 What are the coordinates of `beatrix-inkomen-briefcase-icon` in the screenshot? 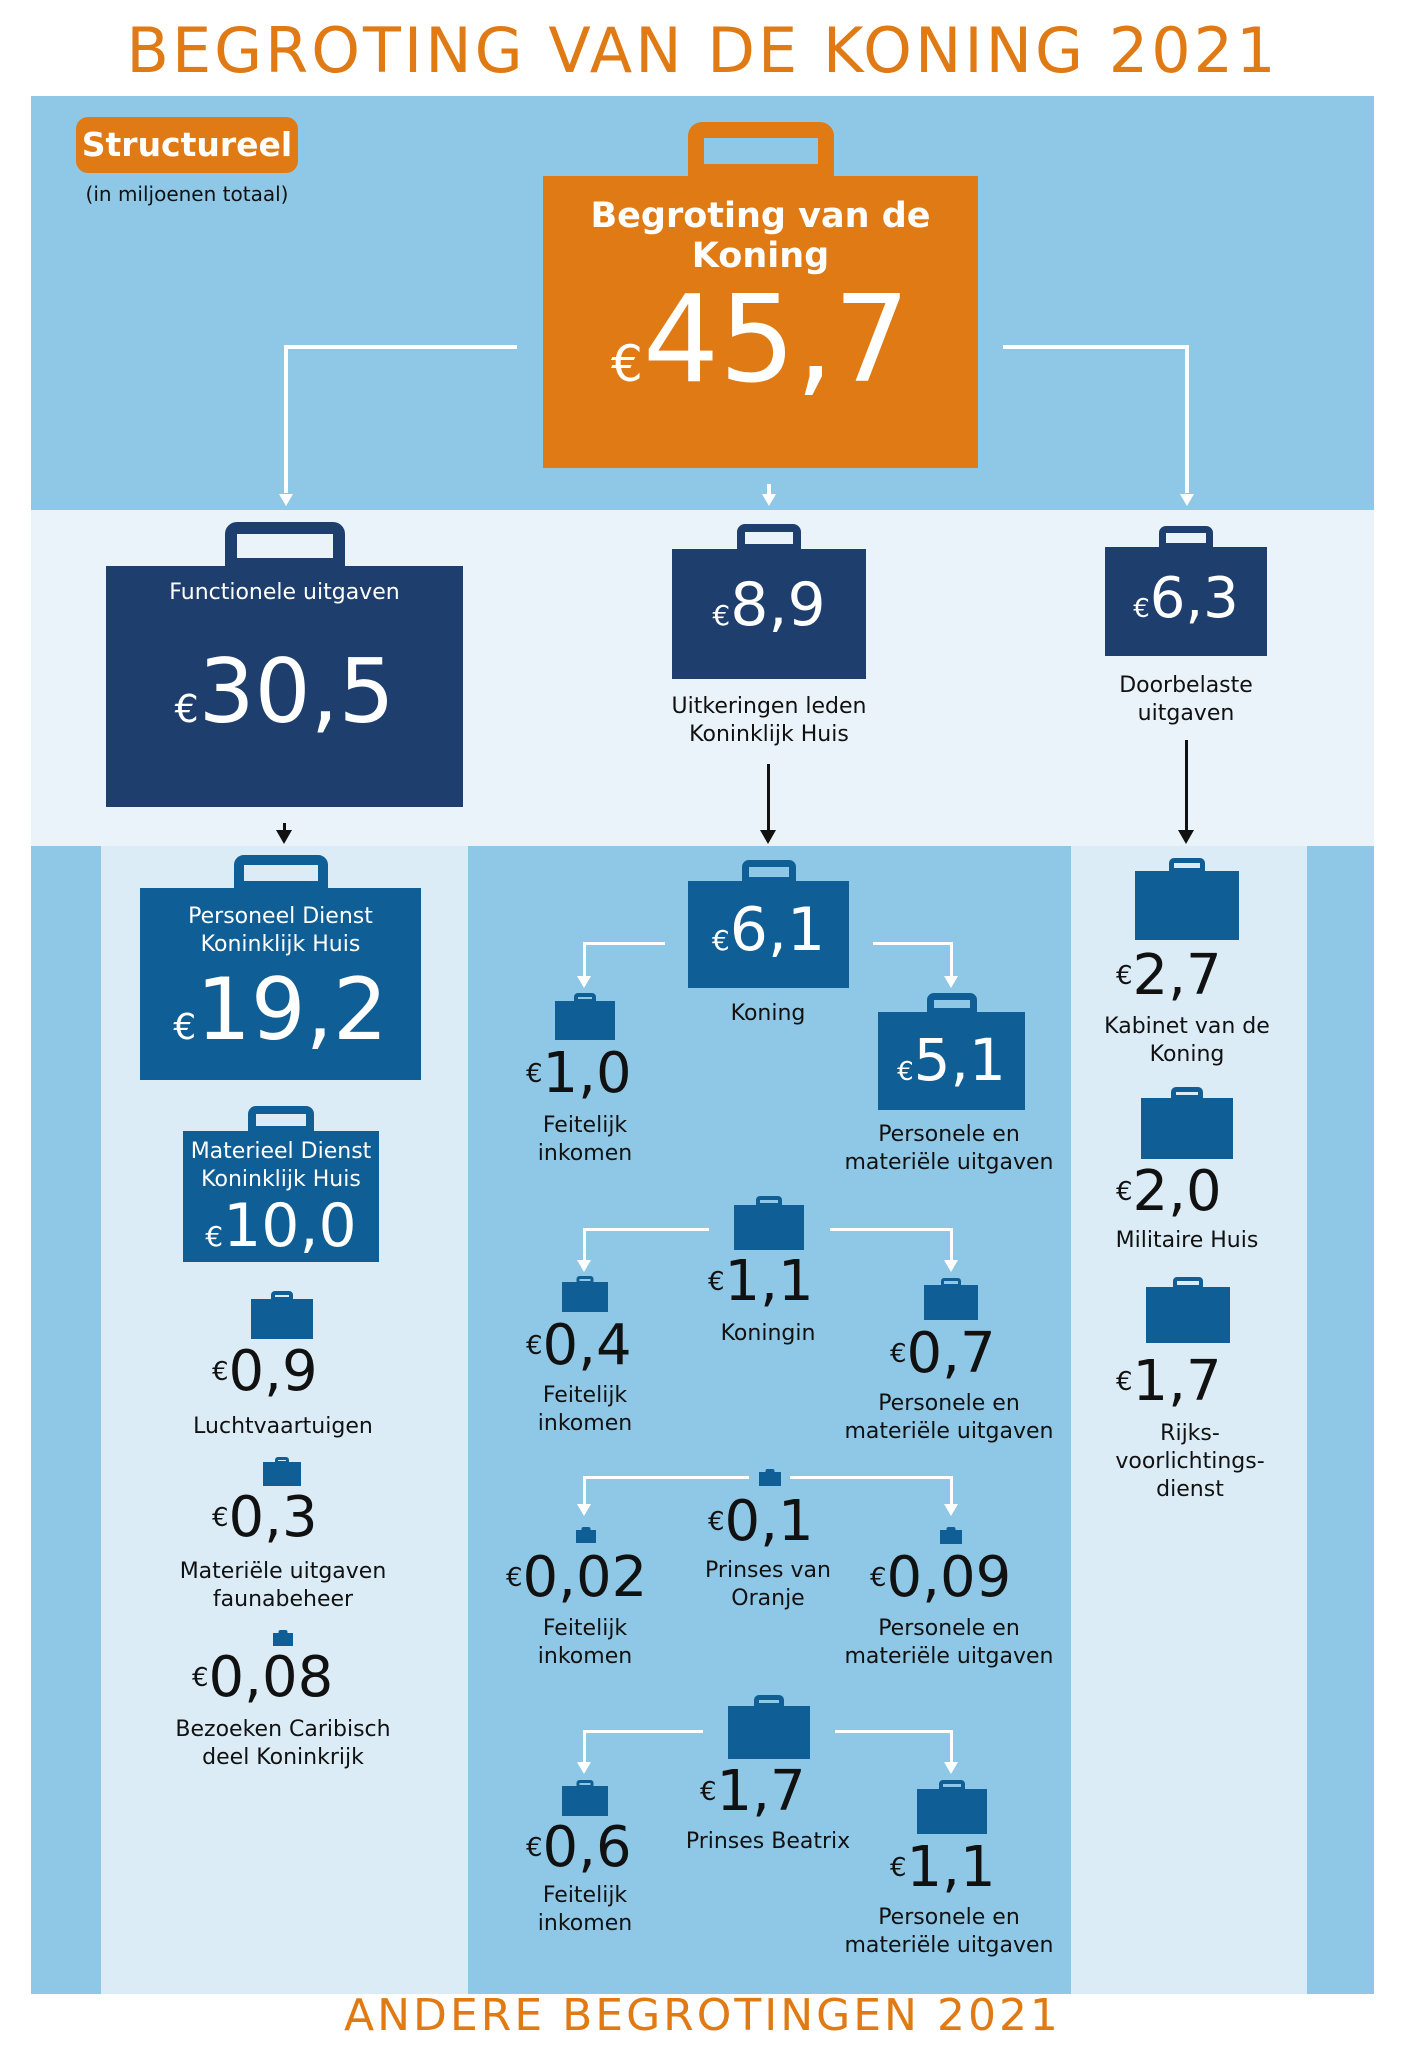 It's located at (585, 1798).